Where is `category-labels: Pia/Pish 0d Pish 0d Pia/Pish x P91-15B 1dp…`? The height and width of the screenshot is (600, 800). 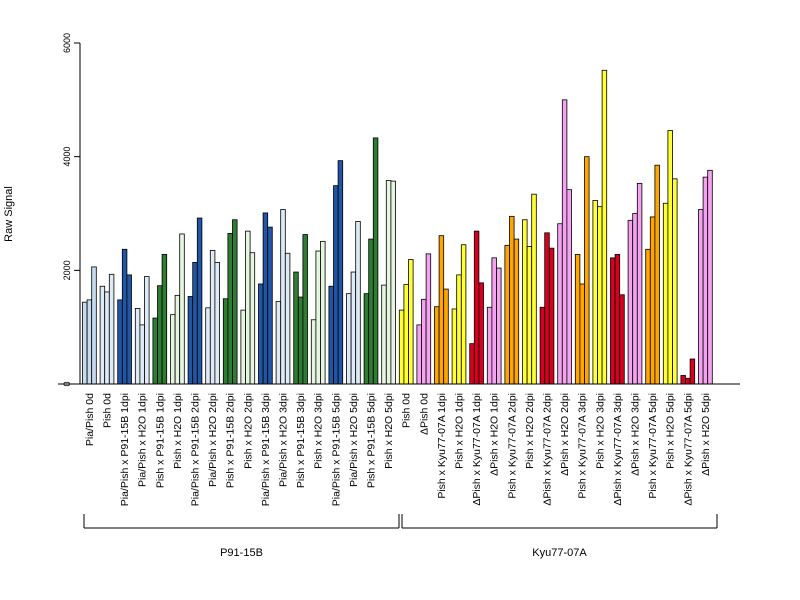 category-labels: Pia/Pish 0d Pish 0d Pia/Pish x P91-15B 1dp… is located at coordinates (398, 449).